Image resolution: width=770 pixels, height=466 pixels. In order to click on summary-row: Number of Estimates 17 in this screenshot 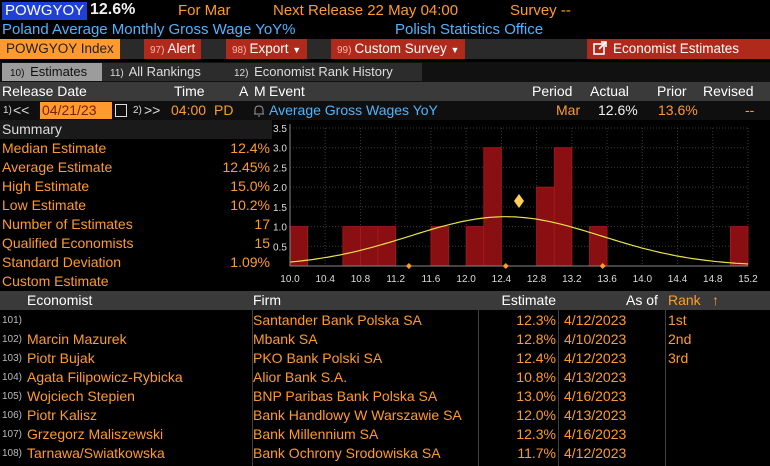, I will do `click(136, 224)`.